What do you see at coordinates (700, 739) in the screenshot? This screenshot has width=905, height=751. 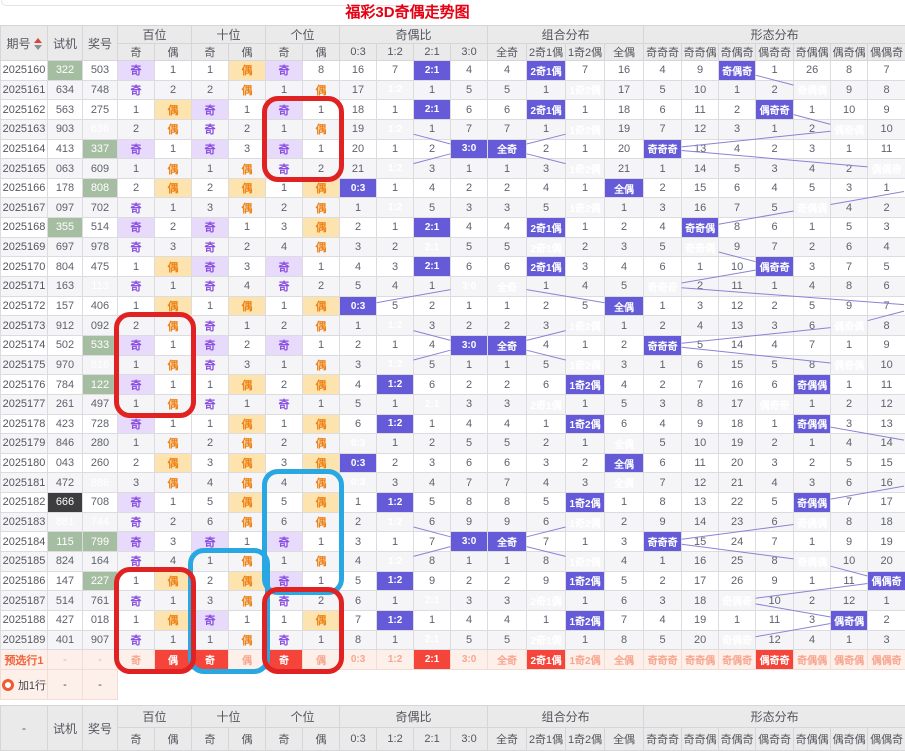 I see `footer-col-subheader: 奇奇偶` at bounding box center [700, 739].